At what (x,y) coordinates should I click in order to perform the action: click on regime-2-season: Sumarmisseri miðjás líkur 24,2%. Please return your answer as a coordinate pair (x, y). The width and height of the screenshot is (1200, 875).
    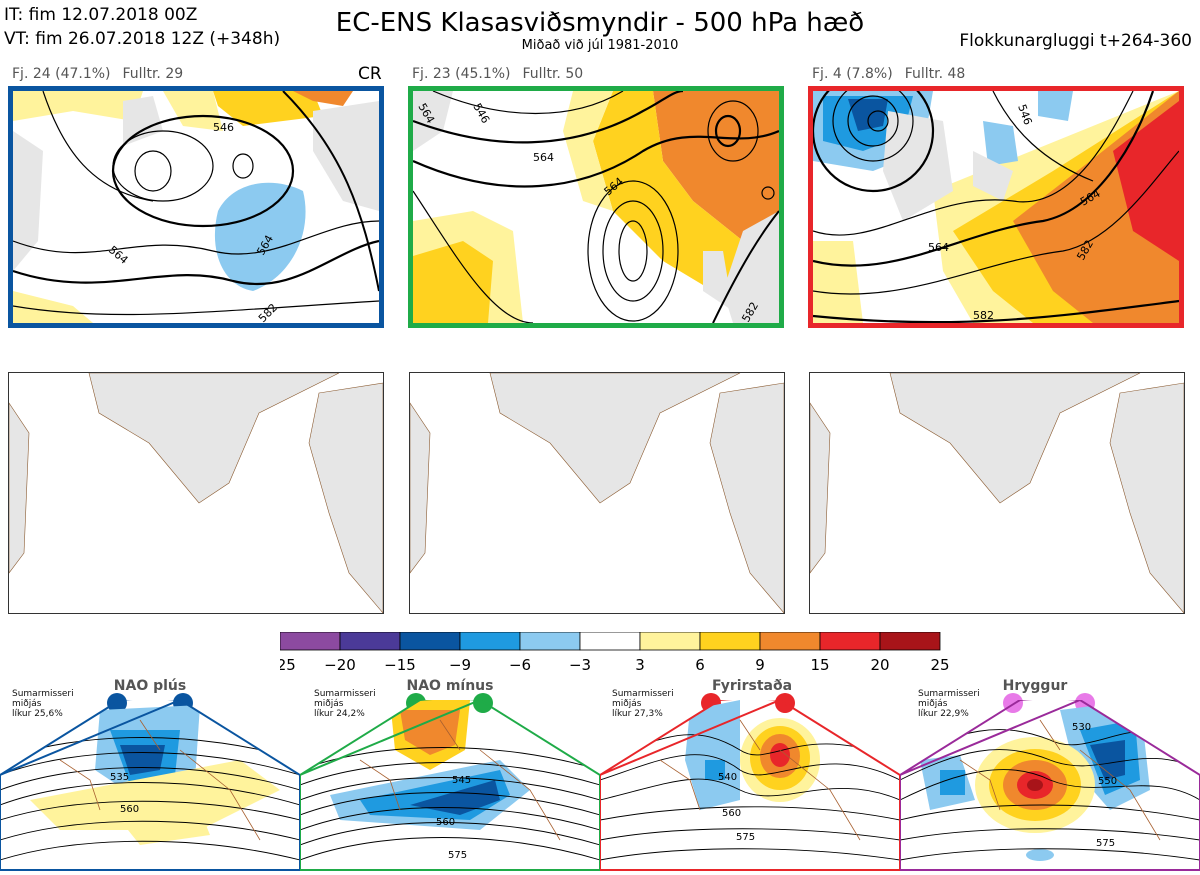
    Looking at the image, I should click on (345, 704).